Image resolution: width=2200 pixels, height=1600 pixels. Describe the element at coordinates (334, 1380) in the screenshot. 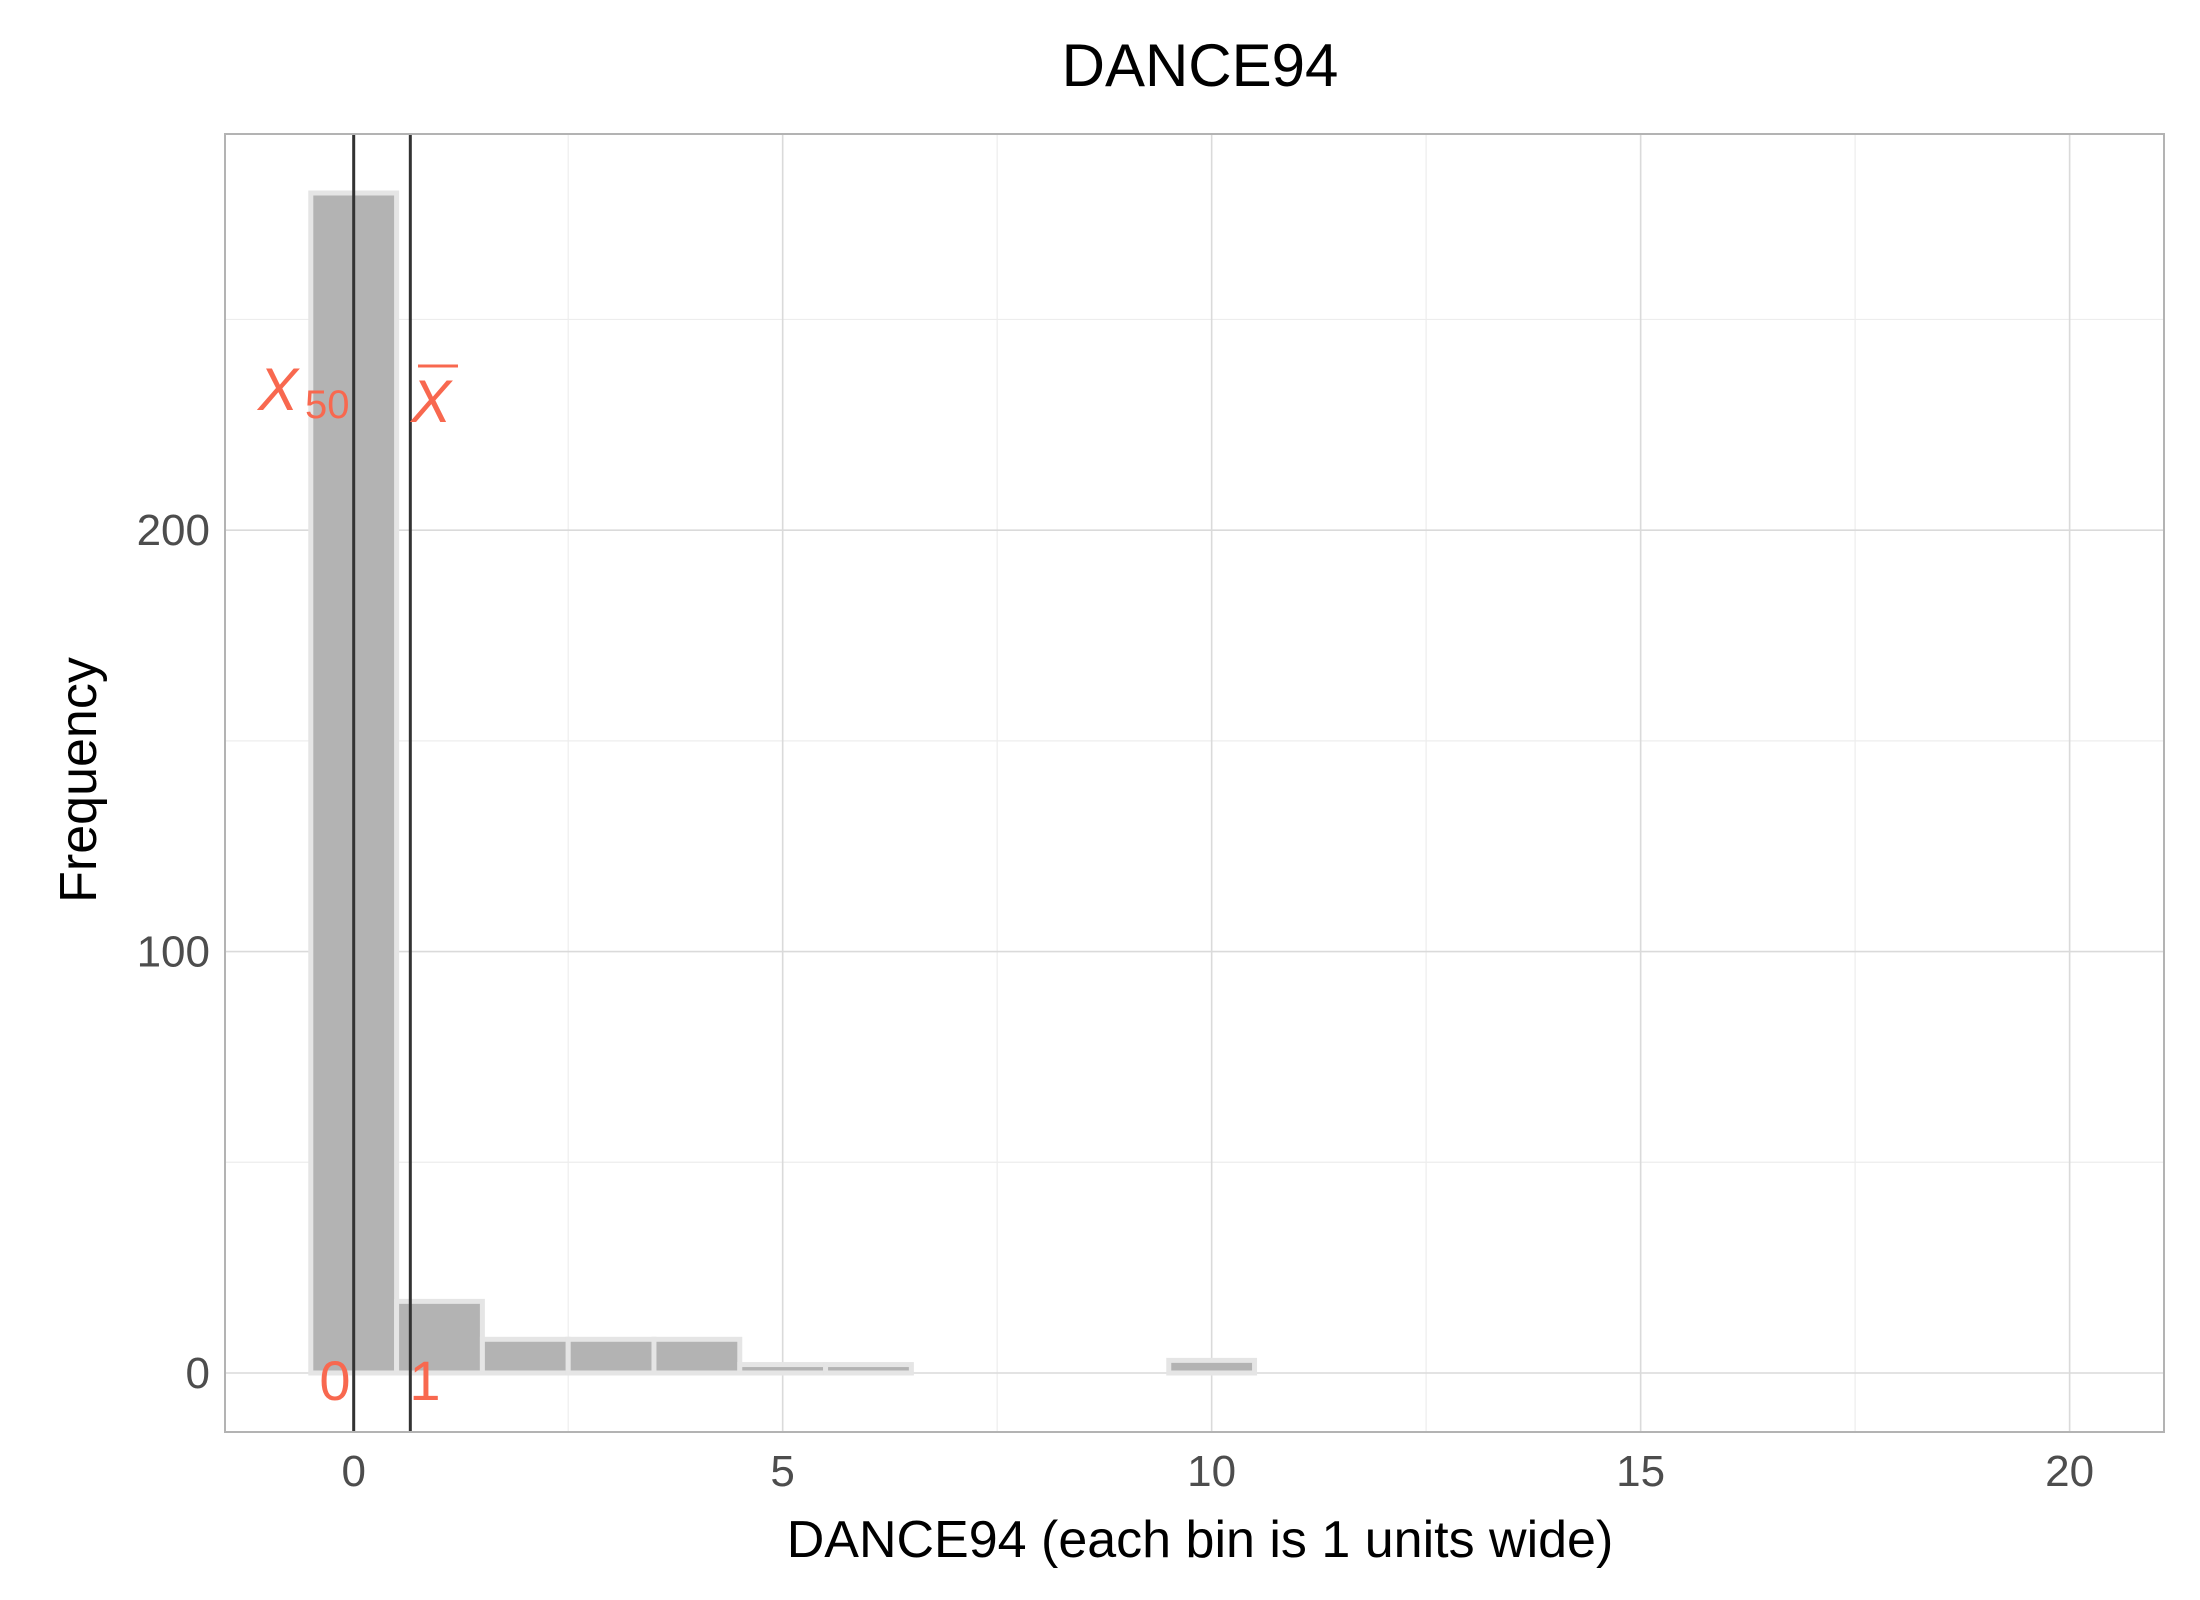

I see `median-value-label: 0` at that location.